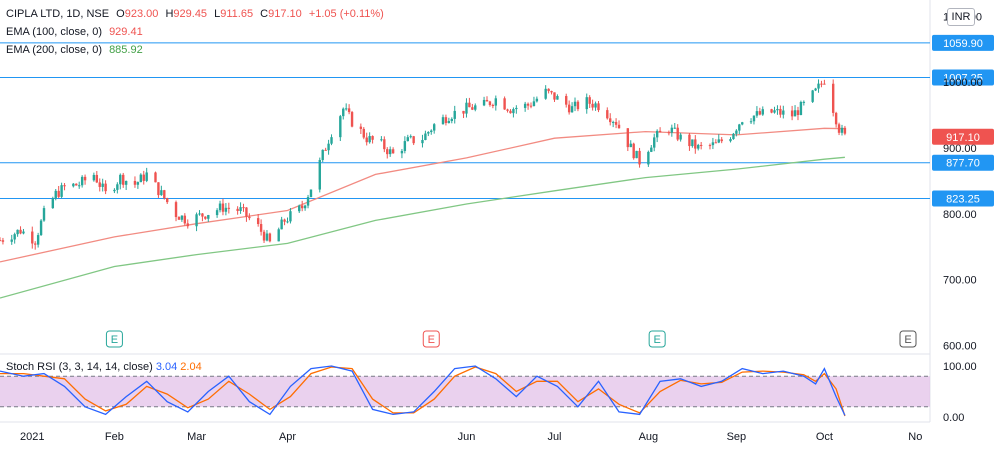 The height and width of the screenshot is (452, 997). I want to click on stoch-k-value: 3.04, so click(166, 367).